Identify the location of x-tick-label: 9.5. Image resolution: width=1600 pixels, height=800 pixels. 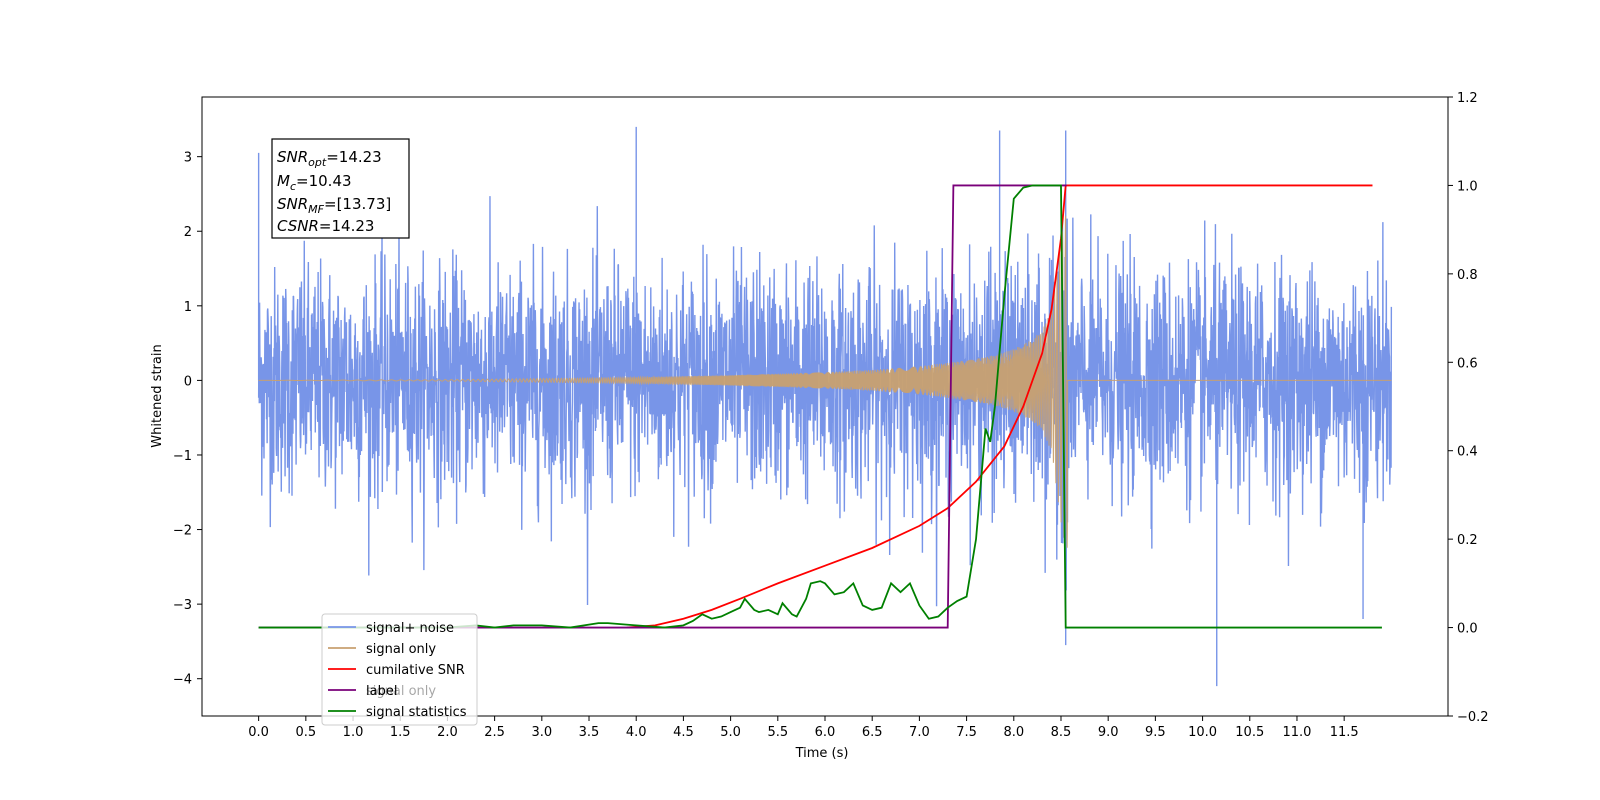
(1155, 732).